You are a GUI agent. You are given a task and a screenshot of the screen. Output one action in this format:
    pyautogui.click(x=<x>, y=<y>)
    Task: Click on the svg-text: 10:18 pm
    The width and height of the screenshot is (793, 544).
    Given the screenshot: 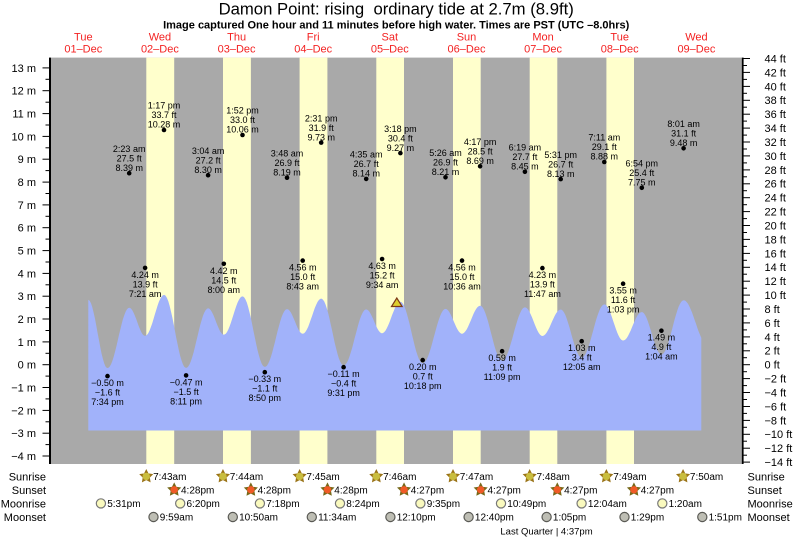 What is the action you would take?
    pyautogui.click(x=423, y=386)
    